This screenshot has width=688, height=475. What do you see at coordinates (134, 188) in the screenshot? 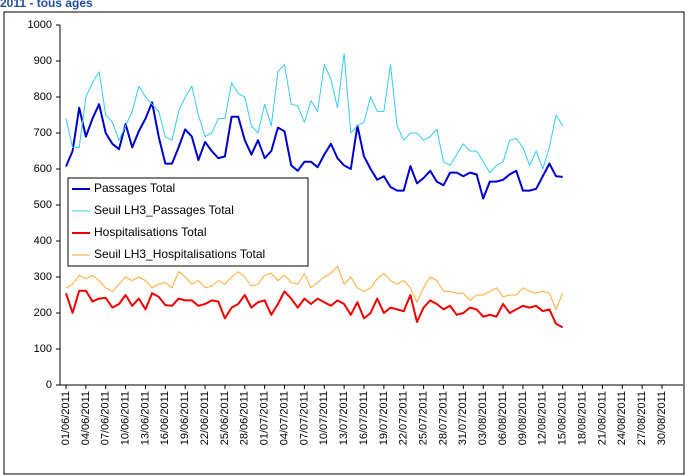
I see `legend-label: Passages Total` at bounding box center [134, 188].